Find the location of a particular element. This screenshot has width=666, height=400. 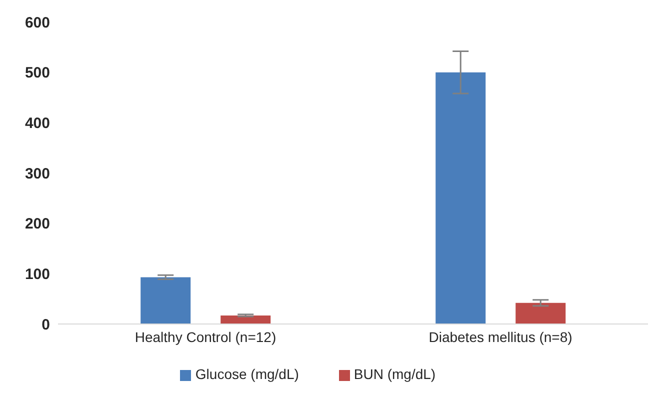

y-tick-label: 100 is located at coordinates (37, 274).